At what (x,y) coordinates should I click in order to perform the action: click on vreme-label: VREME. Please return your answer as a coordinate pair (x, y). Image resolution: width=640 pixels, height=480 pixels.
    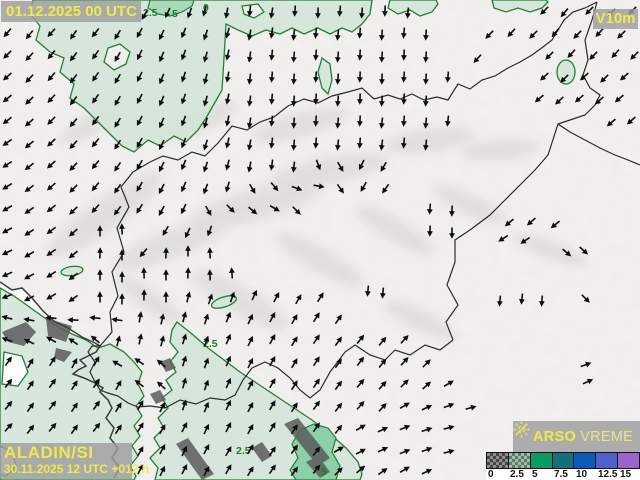
    Looking at the image, I should click on (607, 436).